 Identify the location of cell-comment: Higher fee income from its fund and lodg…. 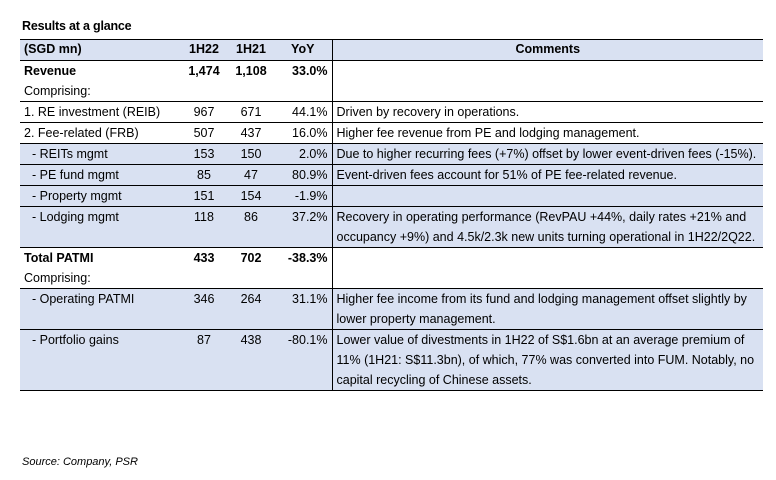
(547, 309).